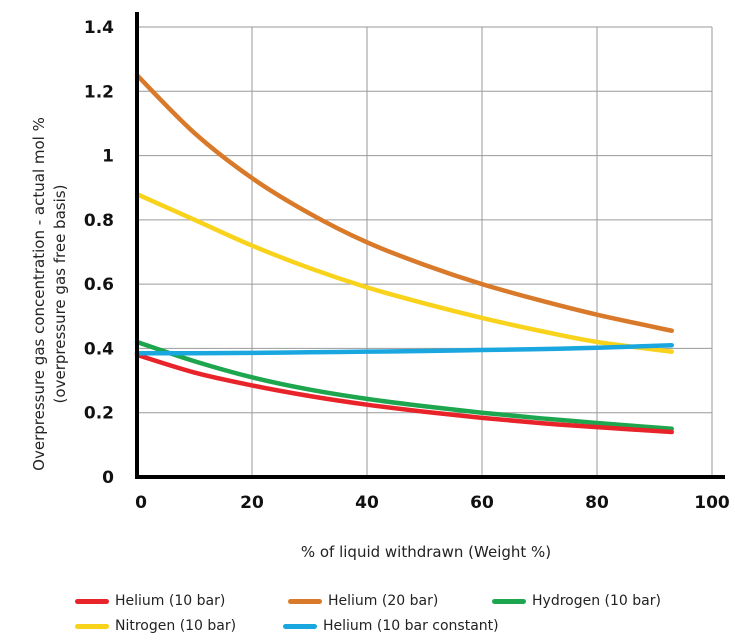 This screenshot has height=641, width=735. I want to click on x-axis-title: % of liquid withdrawn (Weight %), so click(426, 552).